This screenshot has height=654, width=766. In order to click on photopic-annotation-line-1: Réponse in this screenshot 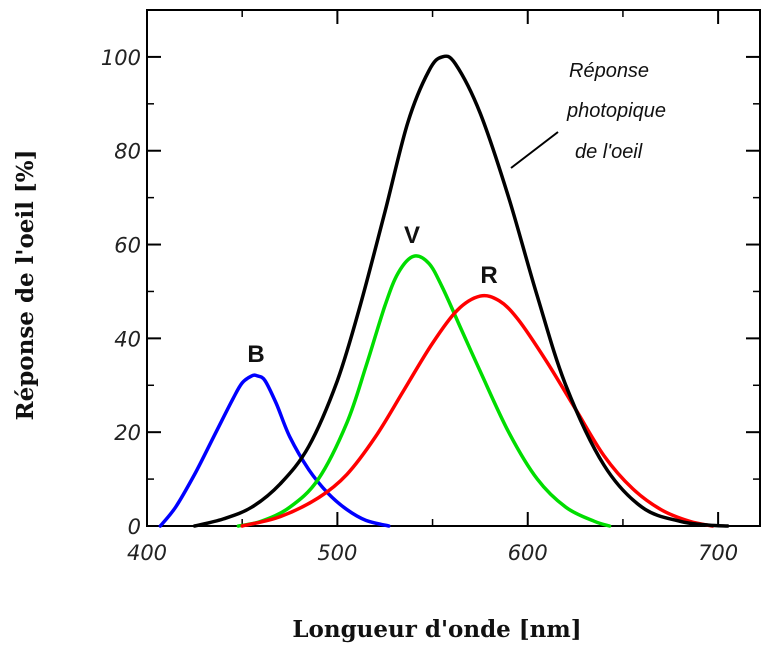, I will do `click(609, 71)`.